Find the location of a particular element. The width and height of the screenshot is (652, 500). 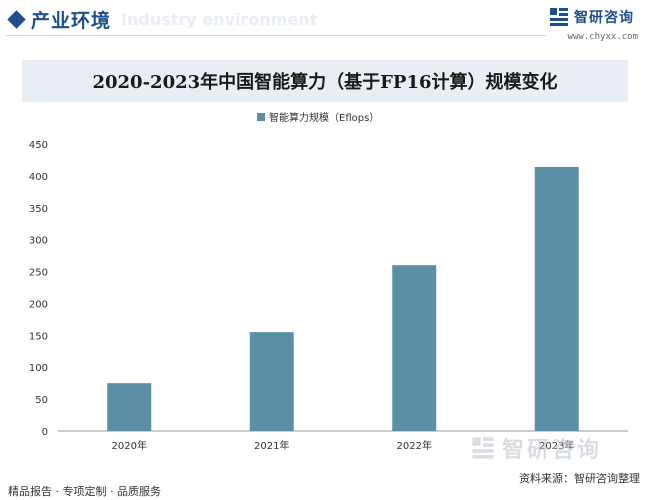

section-title: 产业环境 is located at coordinates (71, 20).